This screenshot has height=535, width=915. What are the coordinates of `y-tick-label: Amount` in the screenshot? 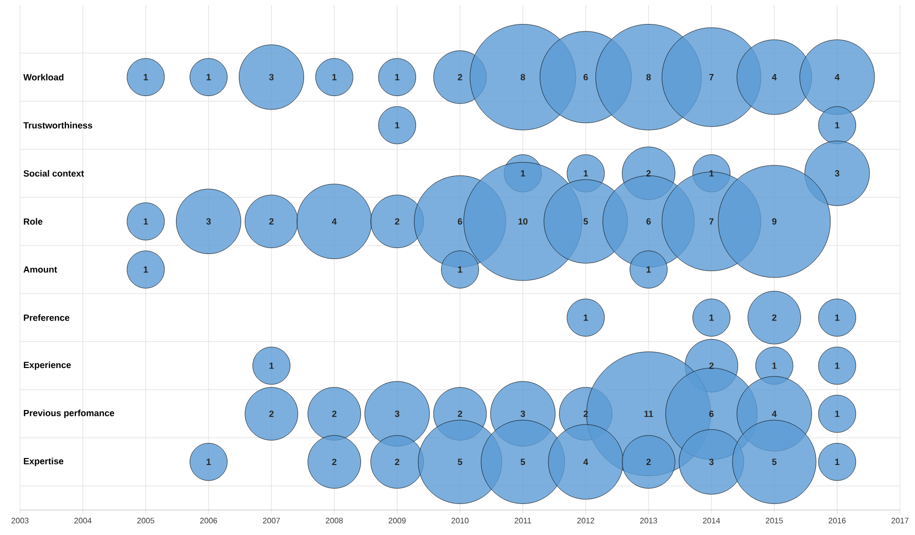 It's located at (41, 269).